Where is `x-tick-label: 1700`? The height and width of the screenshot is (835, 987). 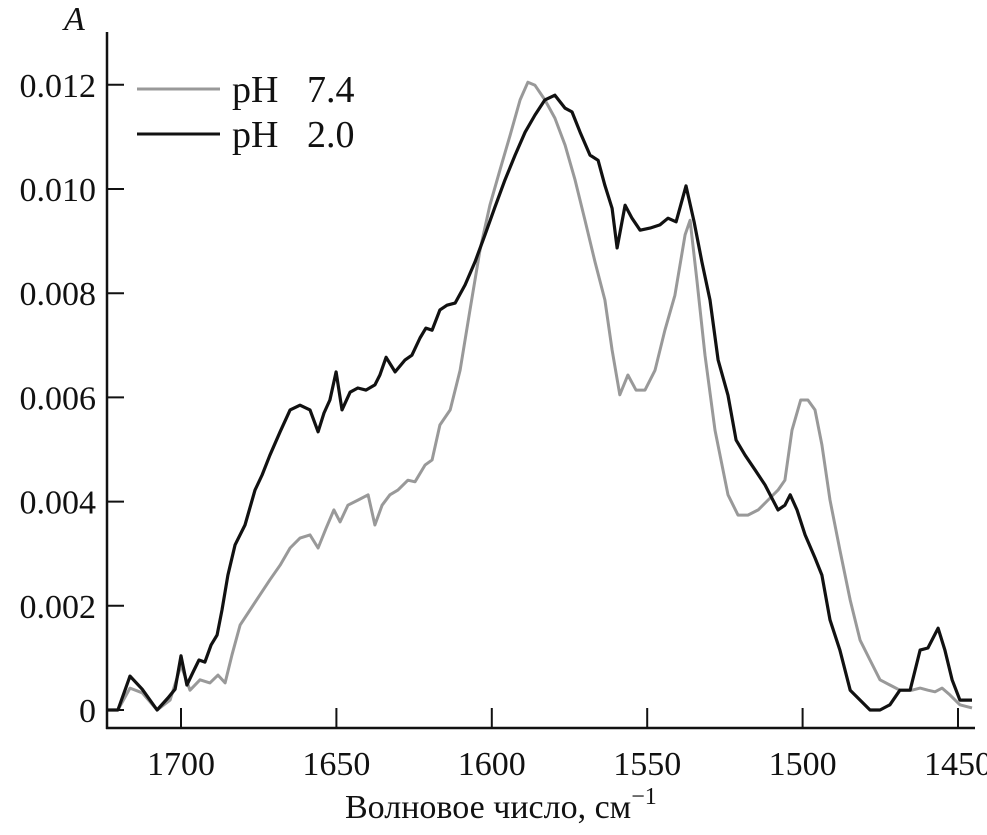 x-tick-label: 1700 is located at coordinates (181, 764).